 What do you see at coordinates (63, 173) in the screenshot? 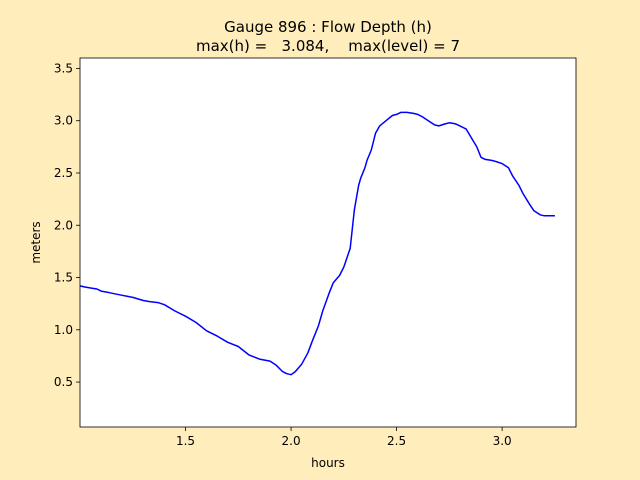
I see `y-tick-label: 2.5` at bounding box center [63, 173].